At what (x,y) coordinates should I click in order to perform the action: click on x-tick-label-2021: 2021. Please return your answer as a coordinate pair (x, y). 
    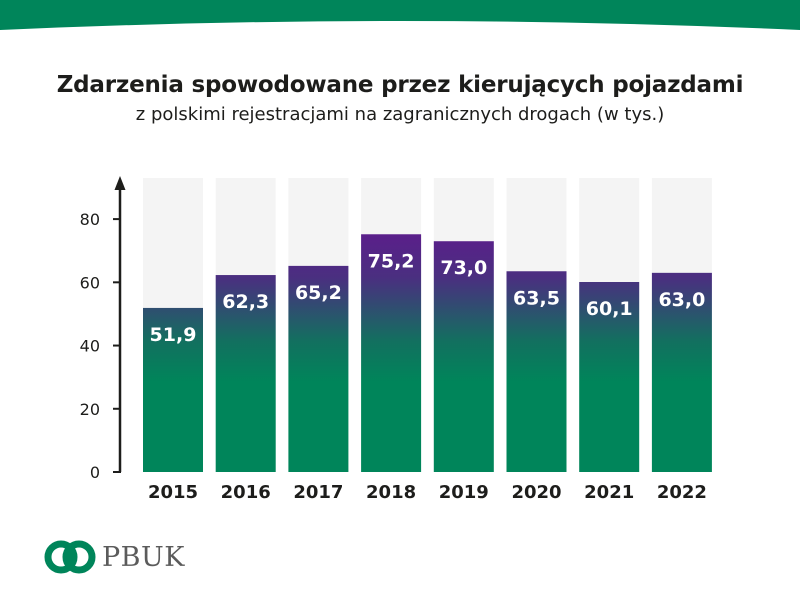
    Looking at the image, I should click on (609, 492).